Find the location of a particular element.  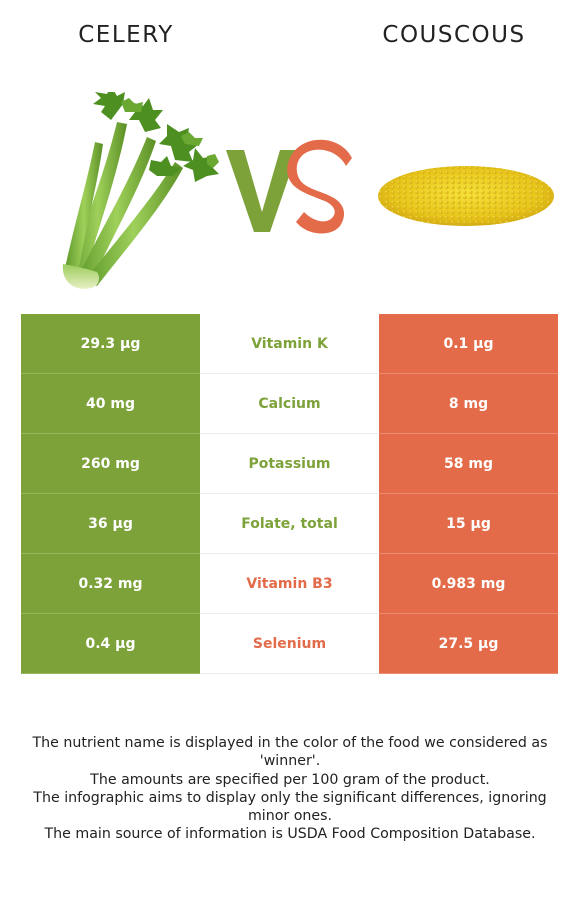

table-row: 0.4 µg Selenium 27.5 µg is located at coordinates (289, 643).